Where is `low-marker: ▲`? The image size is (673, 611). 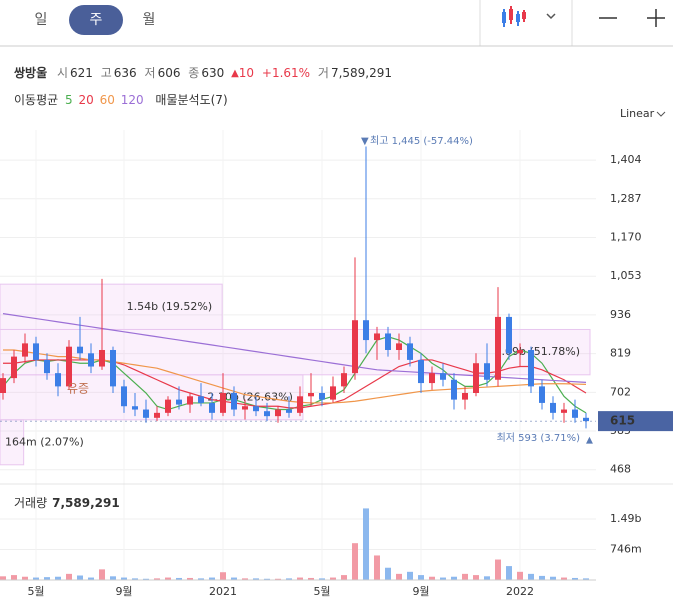
low-marker: ▲ is located at coordinates (589, 441).